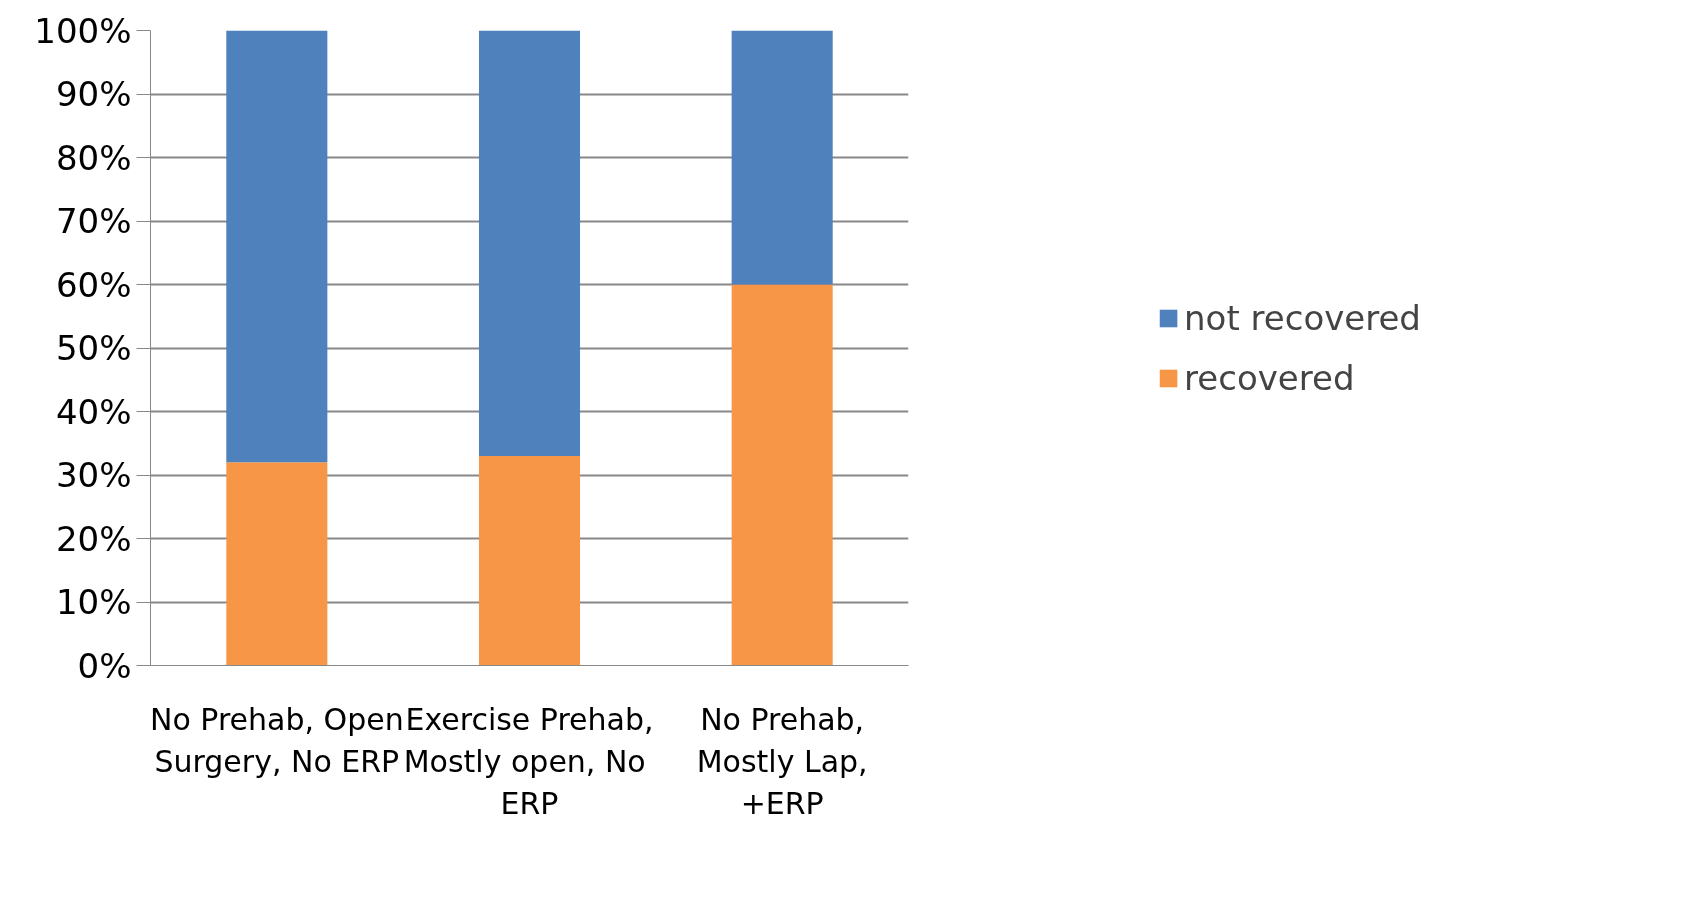 The width and height of the screenshot is (1682, 902). Describe the element at coordinates (277, 740) in the screenshot. I see `x-tick-label: No Prehab, Open Surgery, No ERP` at that location.